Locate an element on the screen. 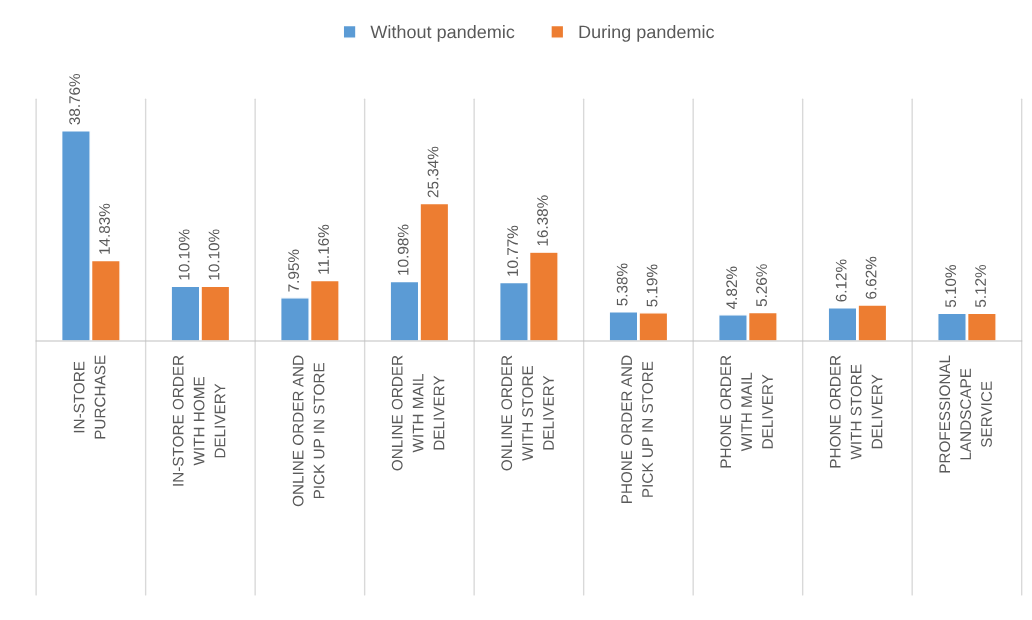 Image resolution: width=1032 pixels, height=620 pixels. data-label: 11.16% is located at coordinates (323, 249).